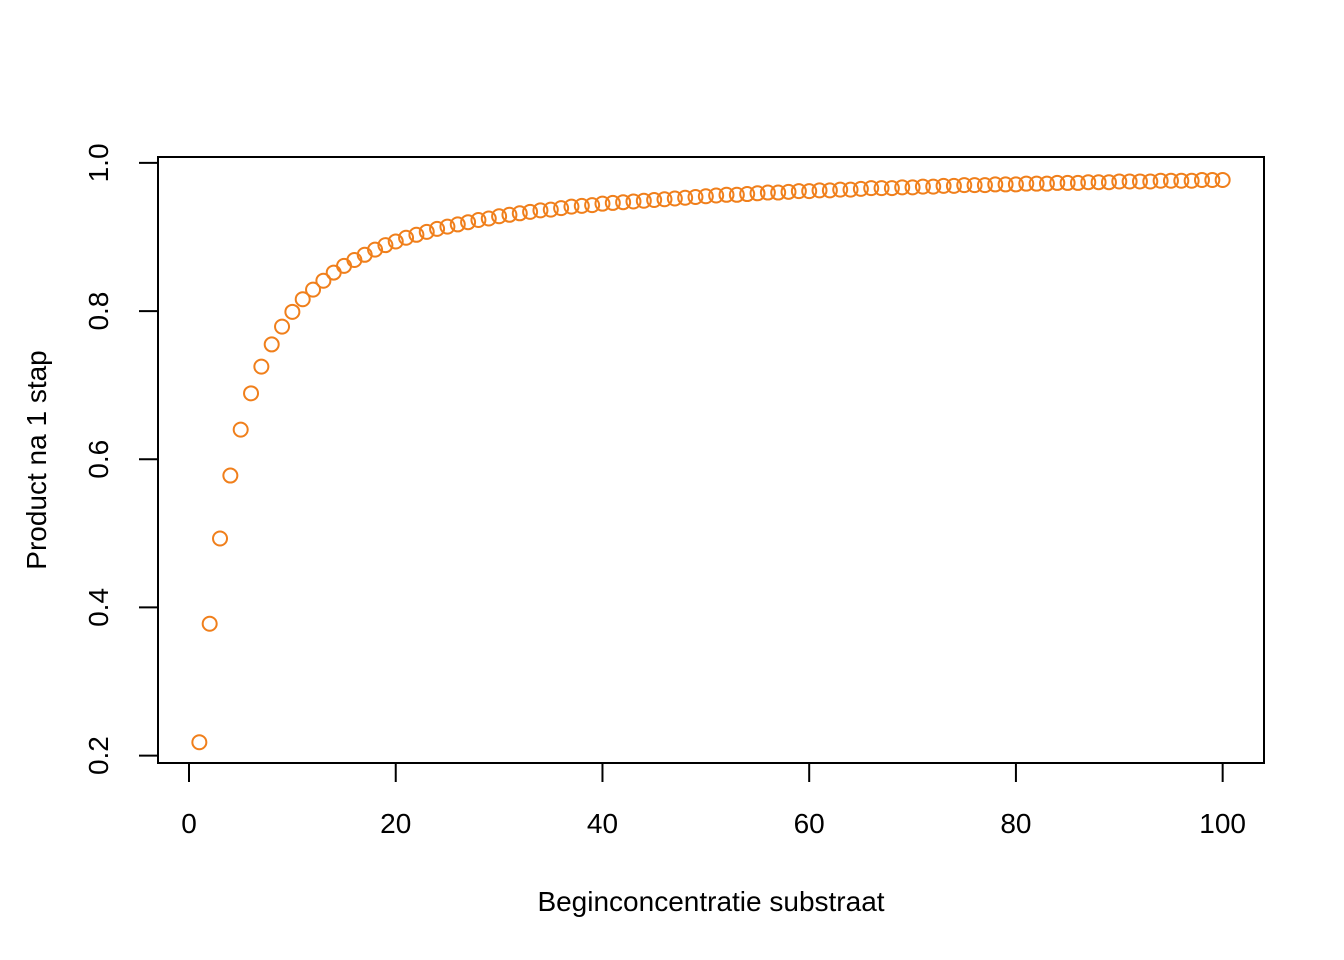 This screenshot has height=960, width=1344. What do you see at coordinates (395, 823) in the screenshot?
I see `x-tick-label: 20` at bounding box center [395, 823].